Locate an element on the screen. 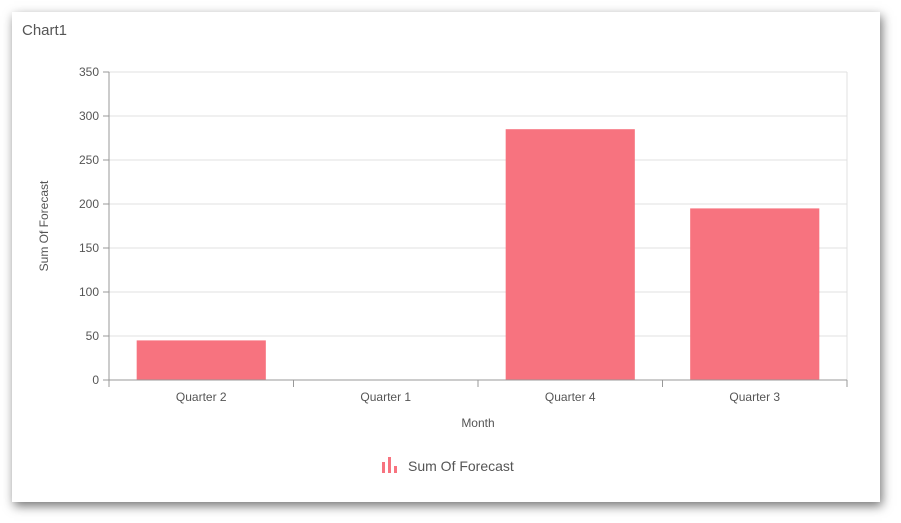  y-tick-label: 100 is located at coordinates (89, 292).